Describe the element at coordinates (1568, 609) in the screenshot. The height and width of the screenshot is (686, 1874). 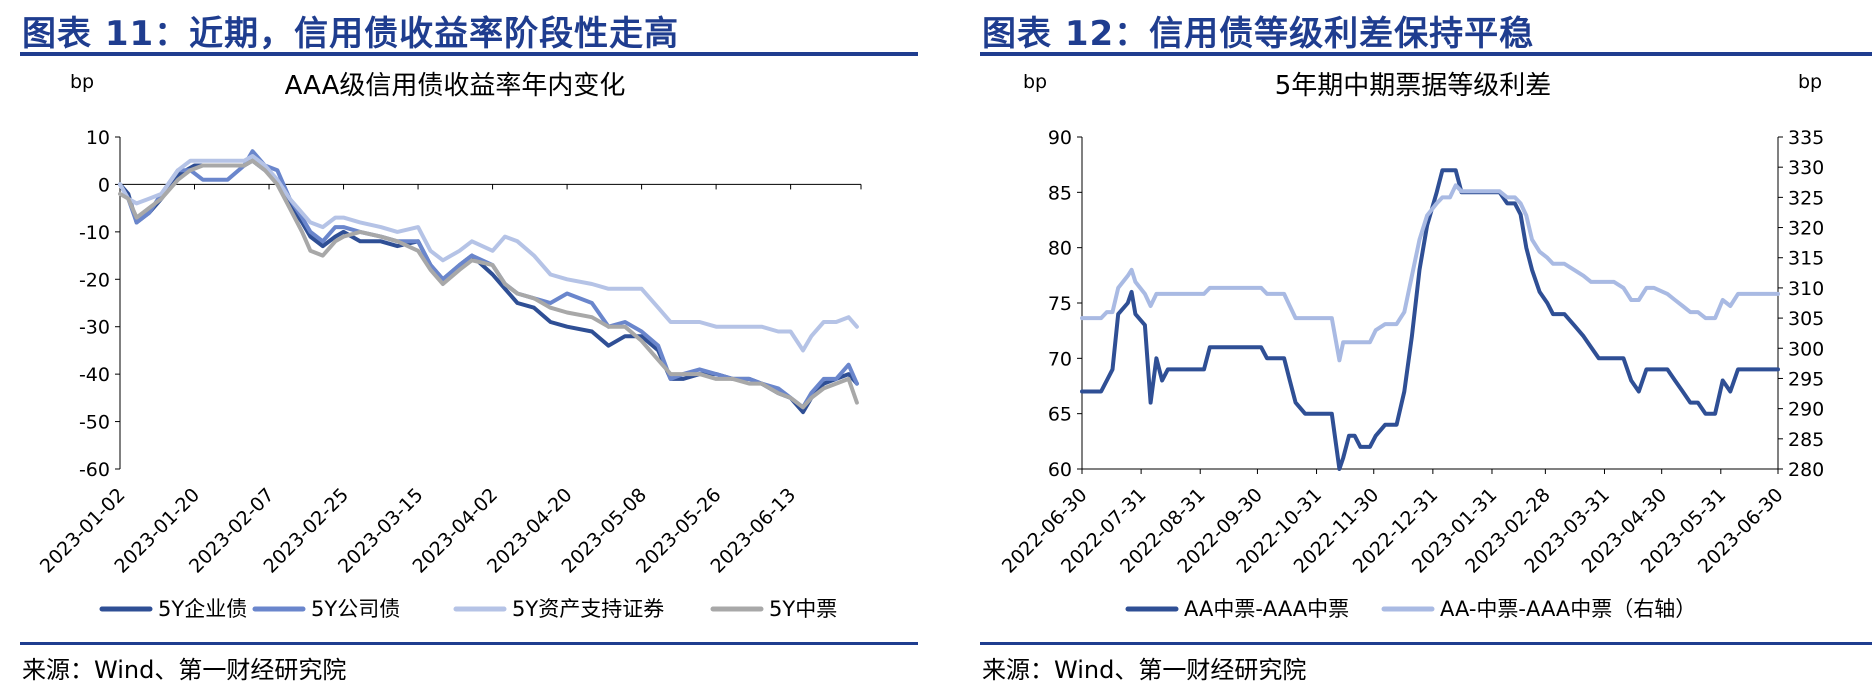
I see `legend-label: AA-中票-AAA中票（右轴）` at that location.